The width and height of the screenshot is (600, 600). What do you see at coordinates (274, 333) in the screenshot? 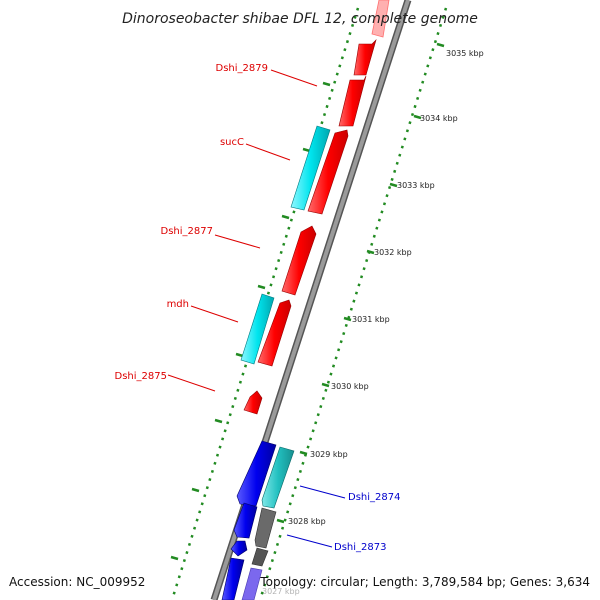
I see `gene-arrow-red-mdh-partner` at bounding box center [274, 333].